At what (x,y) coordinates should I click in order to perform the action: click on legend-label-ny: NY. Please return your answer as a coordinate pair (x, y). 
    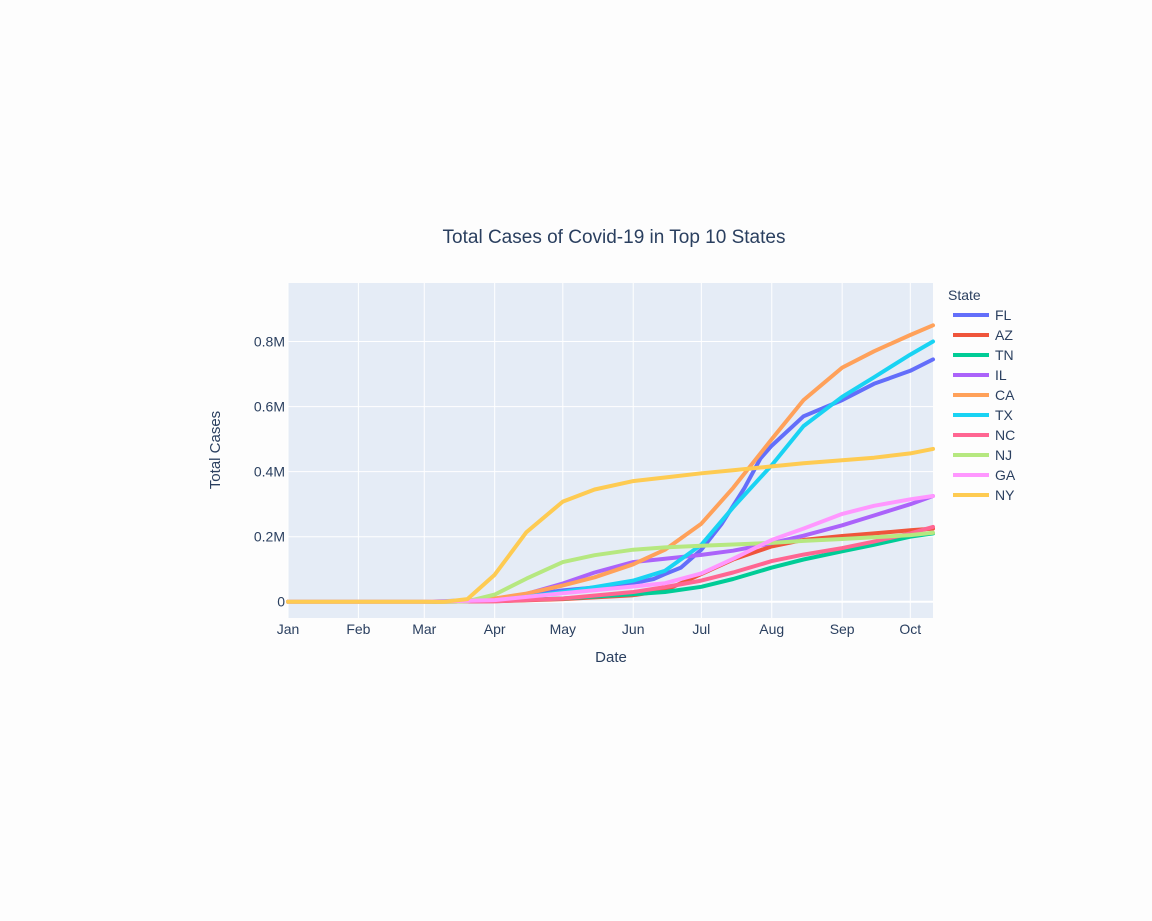
    Looking at the image, I should click on (1005, 495).